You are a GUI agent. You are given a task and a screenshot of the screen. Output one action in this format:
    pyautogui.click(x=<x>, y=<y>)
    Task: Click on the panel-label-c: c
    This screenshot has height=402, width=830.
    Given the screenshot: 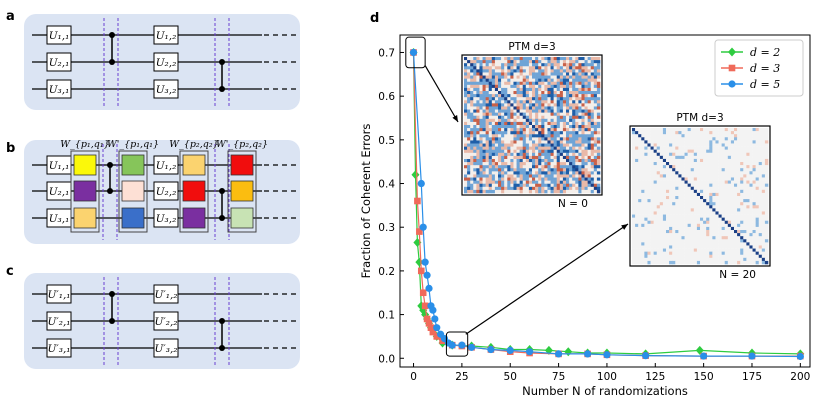 What is the action you would take?
    pyautogui.click(x=10, y=271)
    